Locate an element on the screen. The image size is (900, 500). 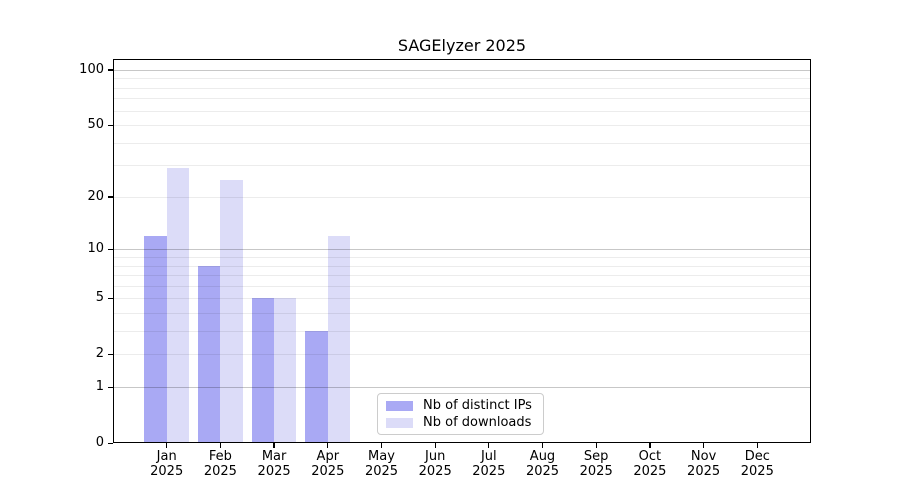
x-label-month: Sep is located at coordinates (596, 456).